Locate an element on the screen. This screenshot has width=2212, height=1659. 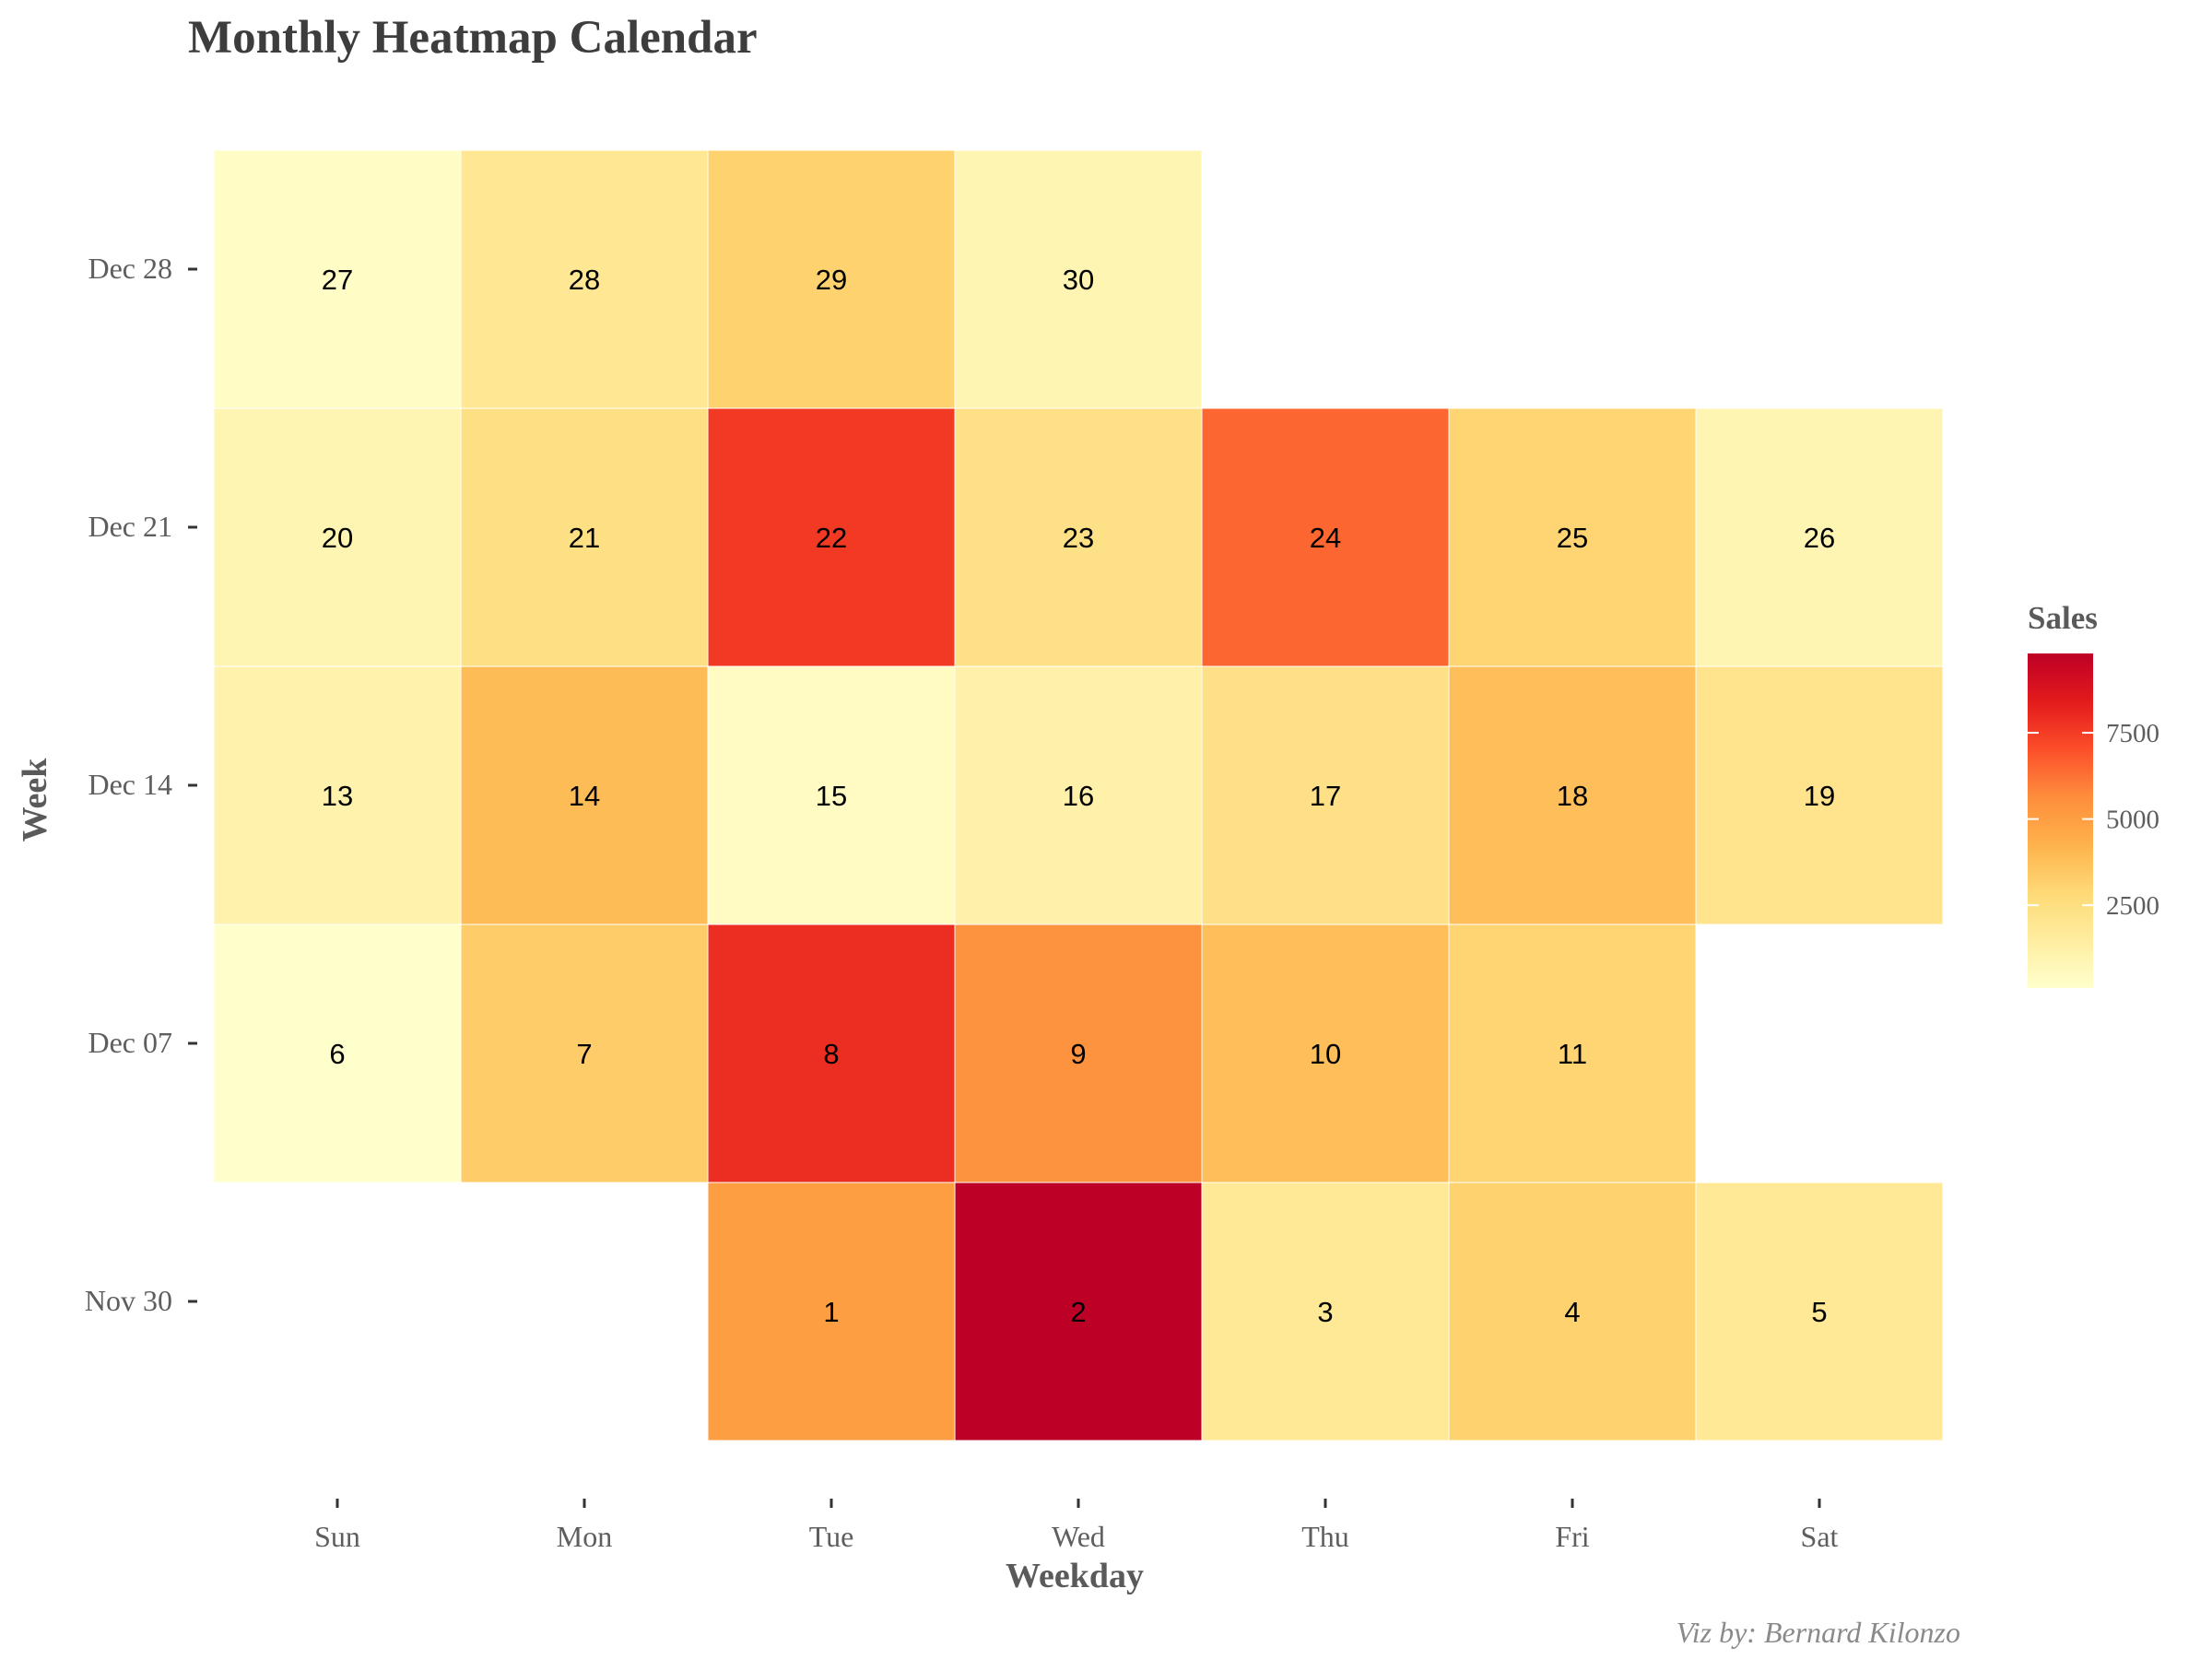
legend-tick-label: 7500 is located at coordinates (2132, 733).